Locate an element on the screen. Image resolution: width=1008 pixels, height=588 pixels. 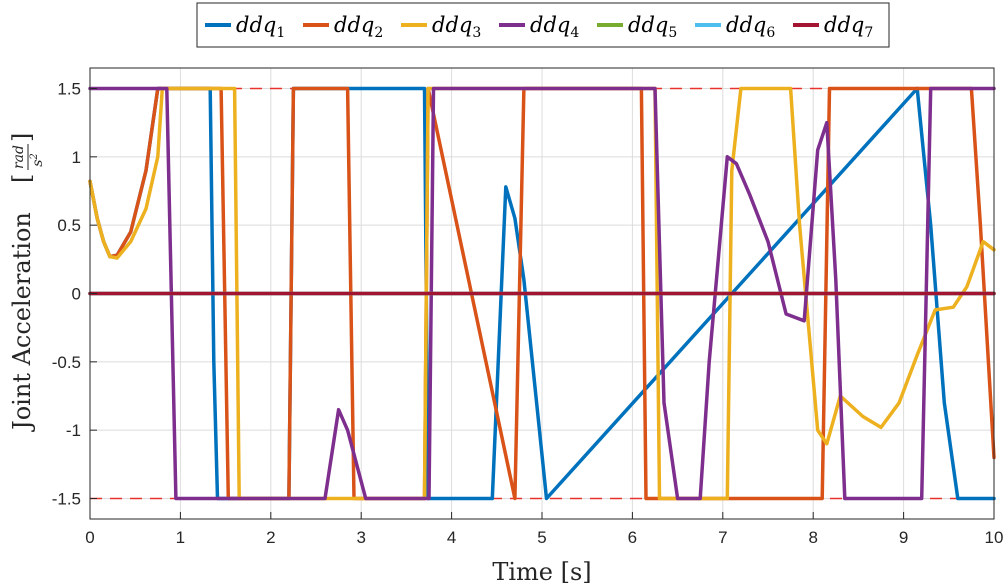
y-axis-unit-bracket-left: [ is located at coordinates (22, 178).